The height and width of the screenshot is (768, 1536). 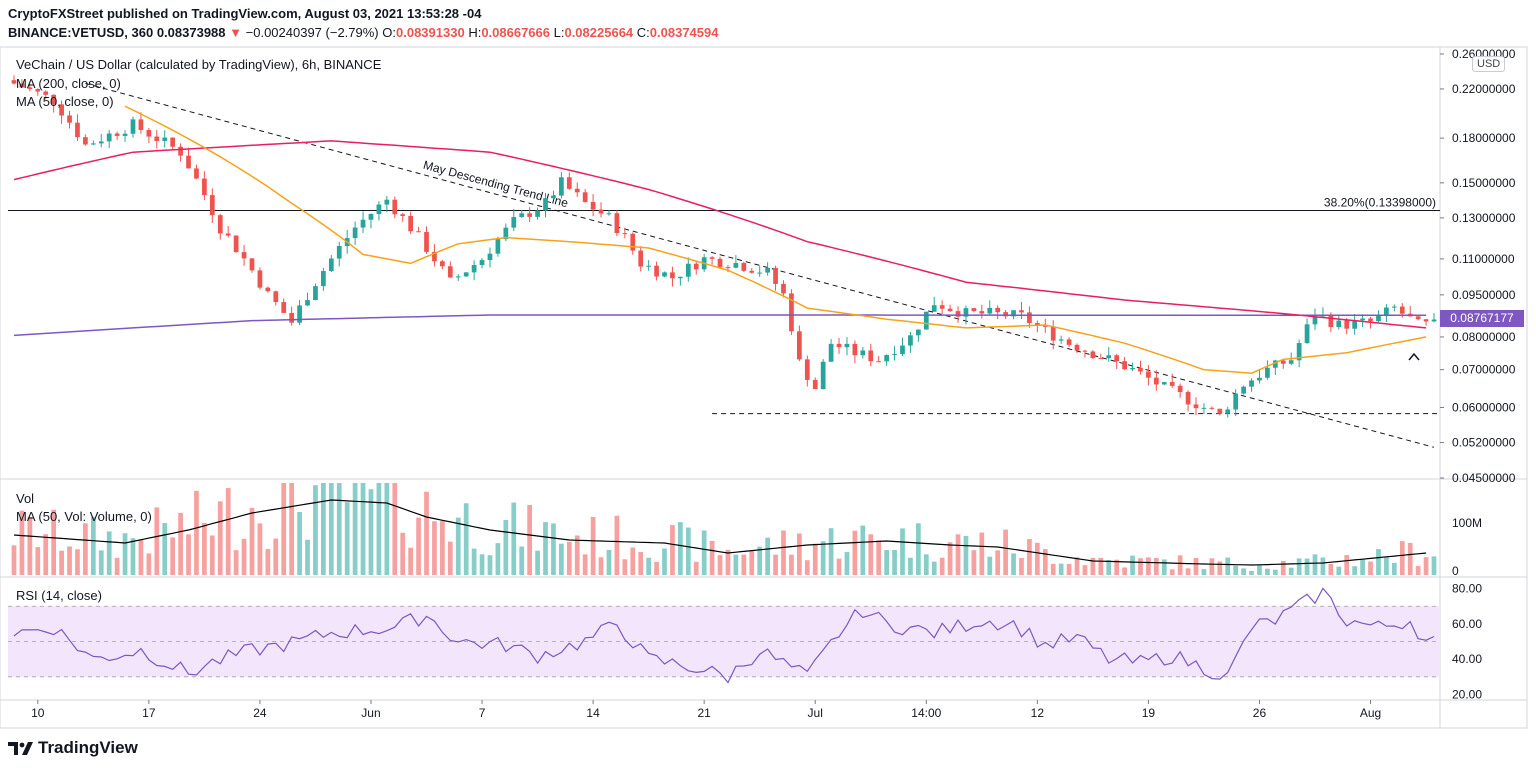 What do you see at coordinates (65, 101) in the screenshot?
I see `legend-ma50: MA (50, close, 0)` at bounding box center [65, 101].